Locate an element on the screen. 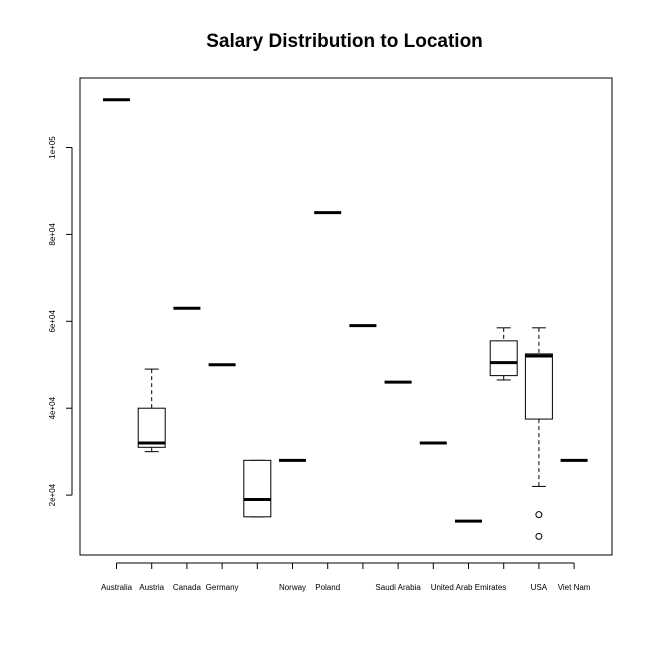 Image resolution: width=653 pixels, height=653 pixels. x-tick-label: Saudi Arabia is located at coordinates (398, 587).